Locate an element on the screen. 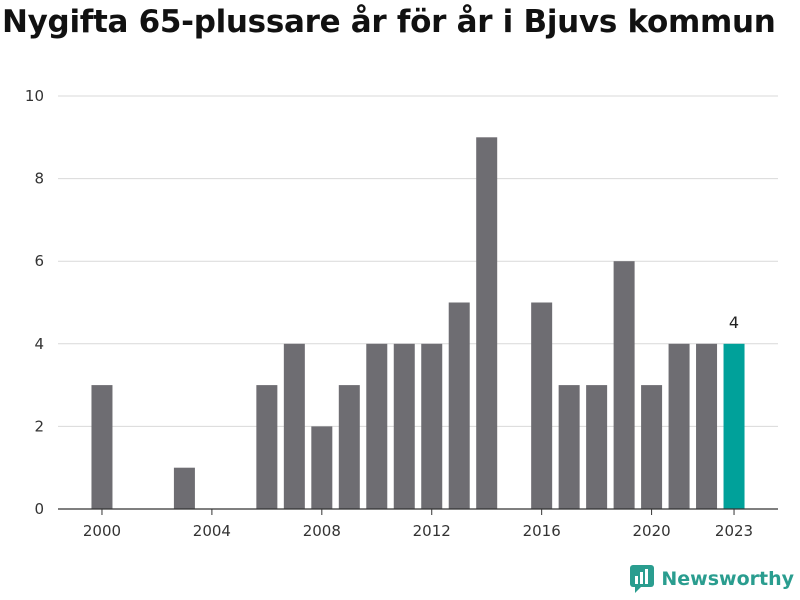 This screenshot has width=800, height=600. y-tick-label: 2 is located at coordinates (39, 426).